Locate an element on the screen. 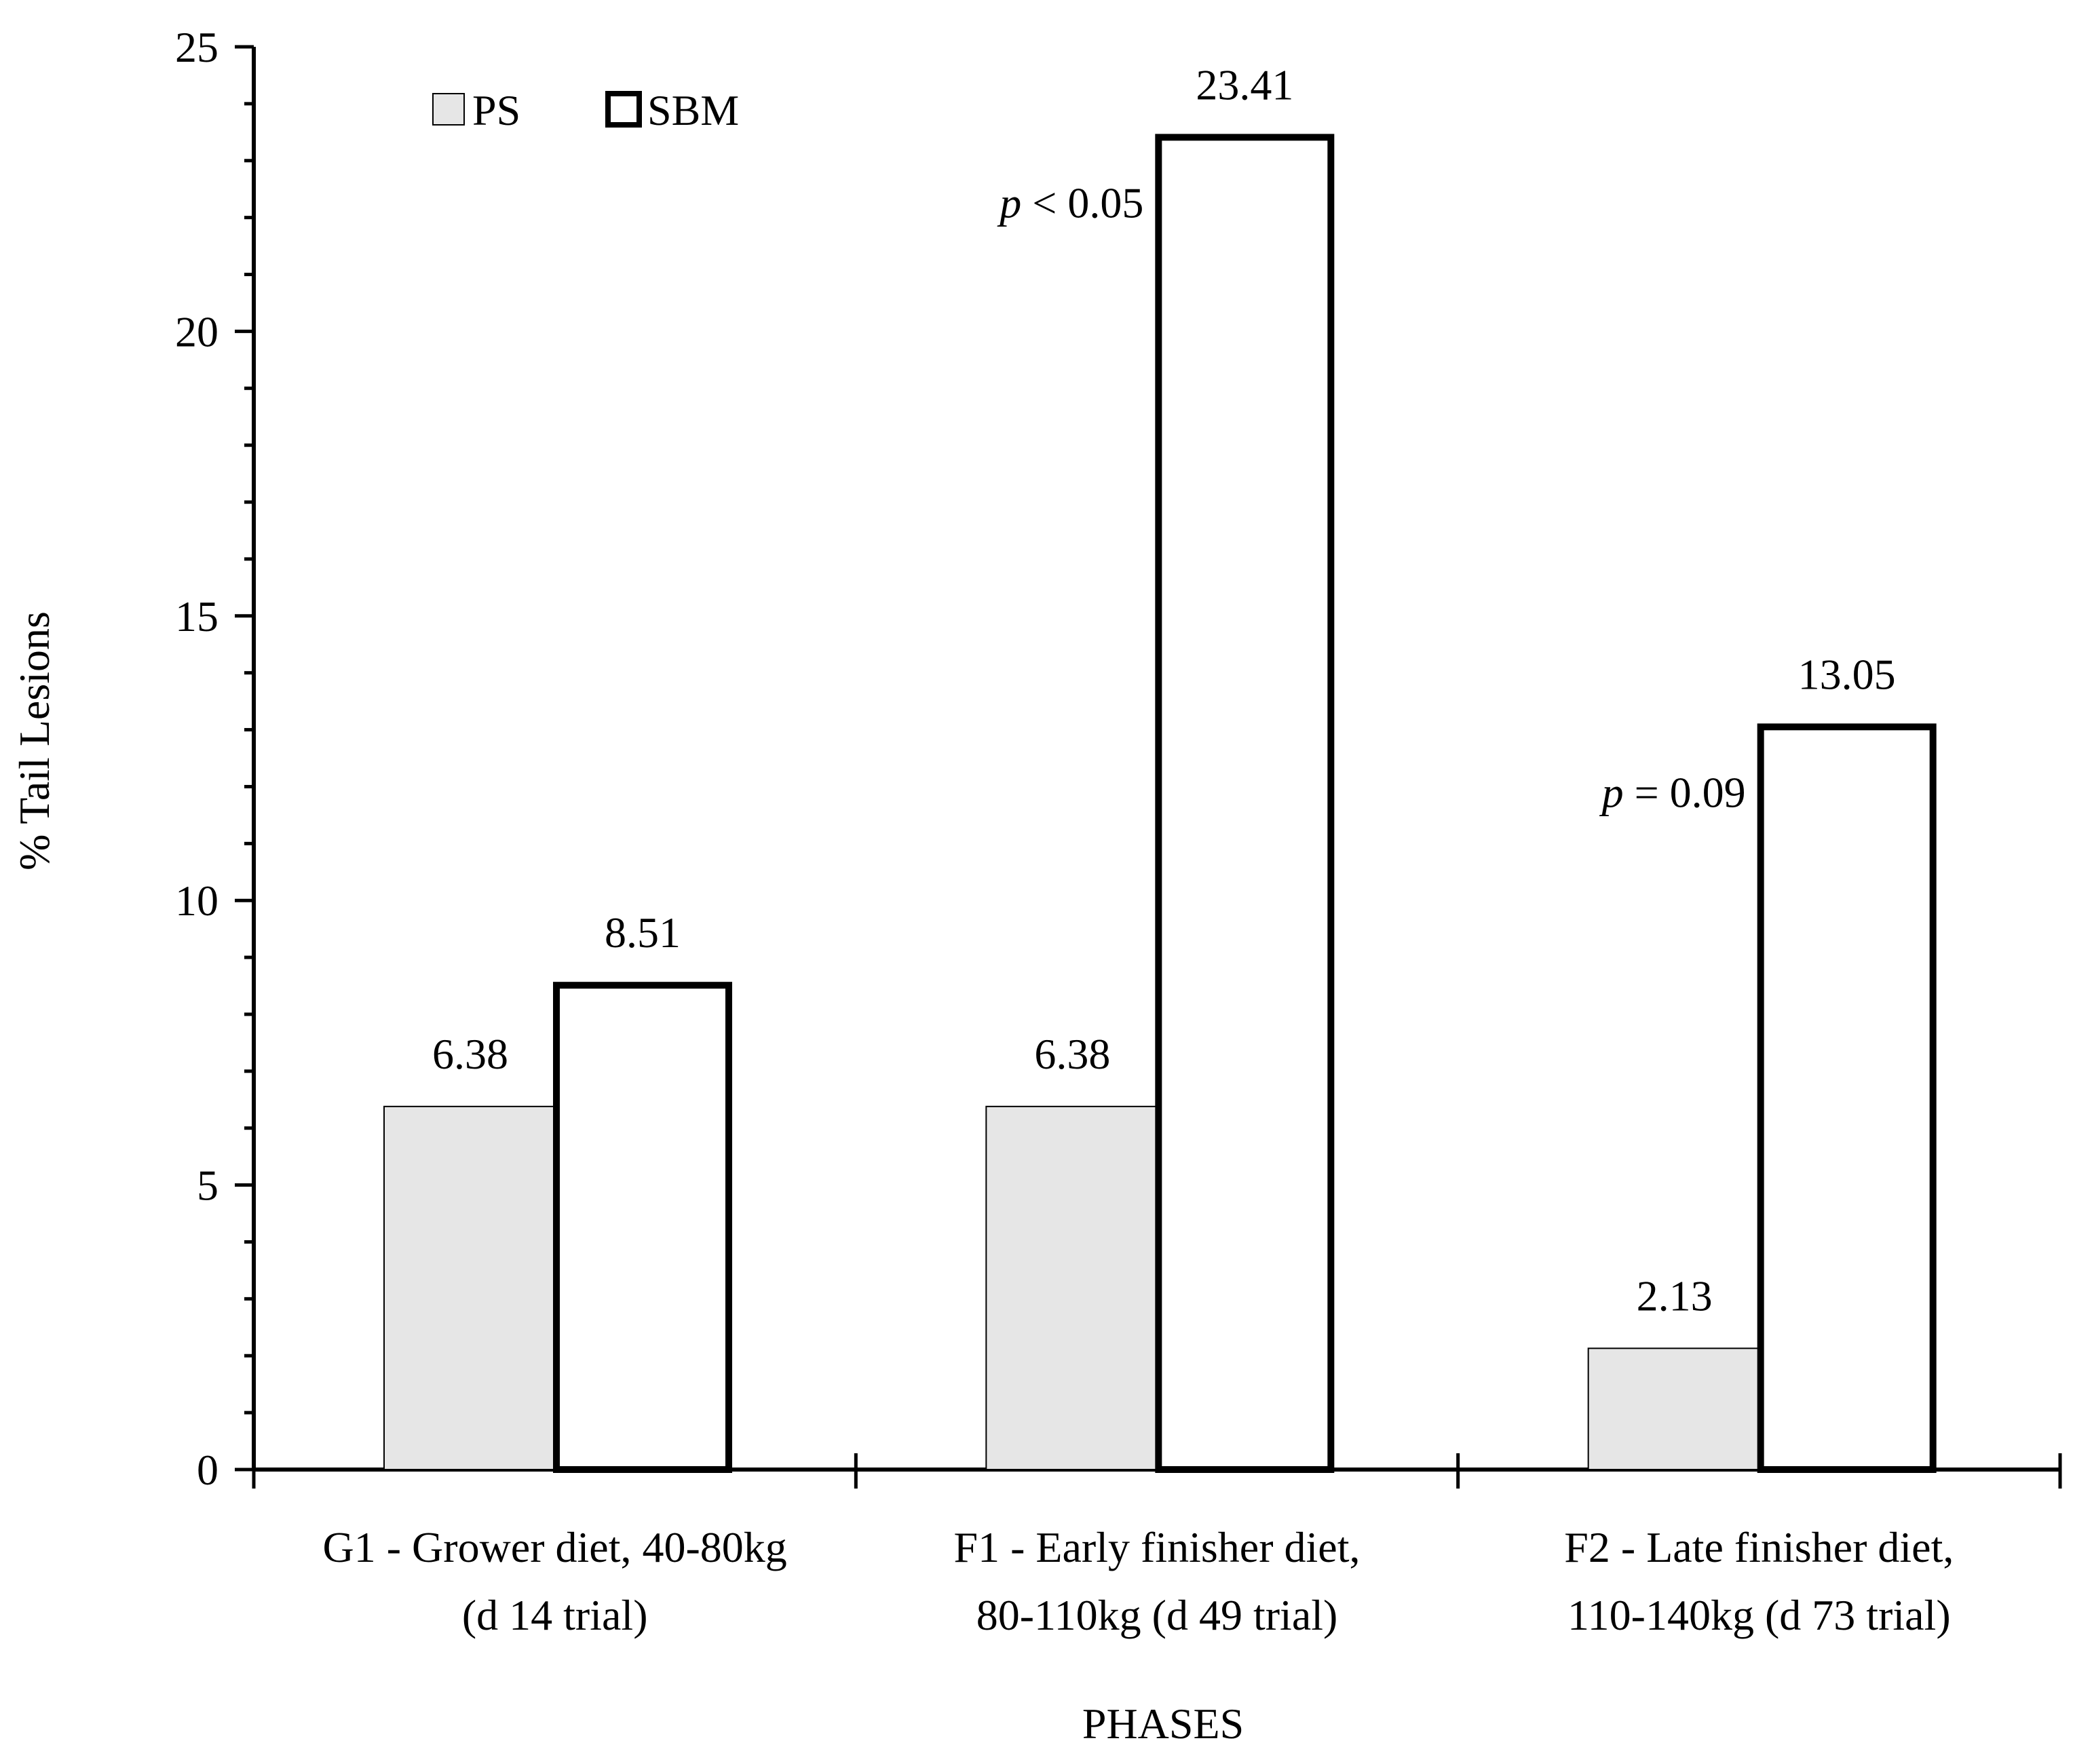 The height and width of the screenshot is (1764, 2073). y-tick-label: 10 is located at coordinates (197, 901).